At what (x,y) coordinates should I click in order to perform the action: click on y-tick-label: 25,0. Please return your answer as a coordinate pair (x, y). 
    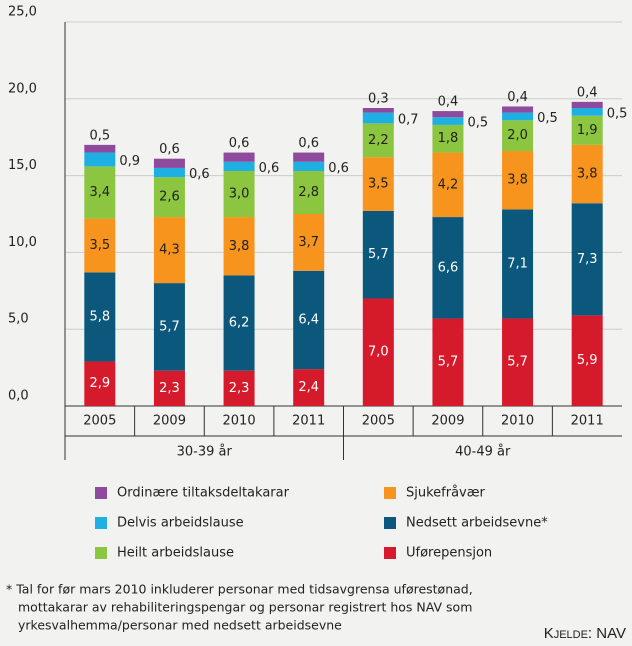
    Looking at the image, I should click on (22, 12).